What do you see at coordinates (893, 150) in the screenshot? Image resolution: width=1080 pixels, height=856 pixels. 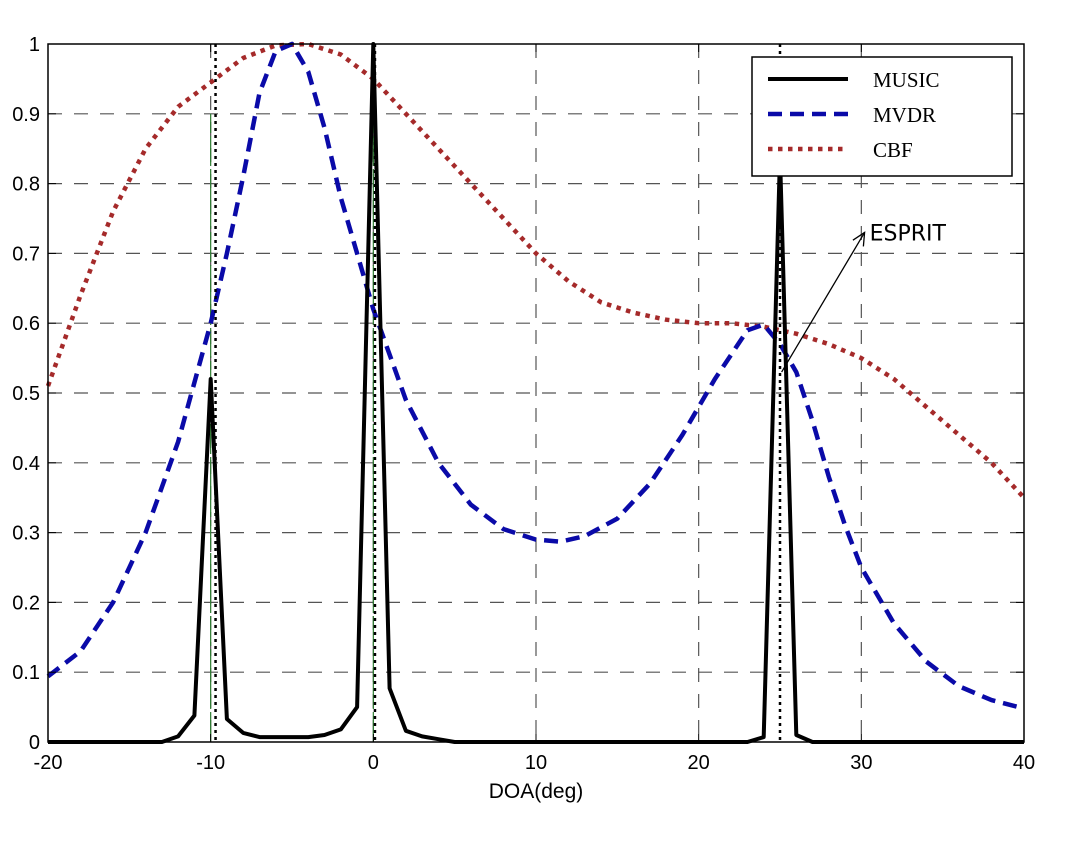 I see `legend-label-cbf: CBF` at bounding box center [893, 150].